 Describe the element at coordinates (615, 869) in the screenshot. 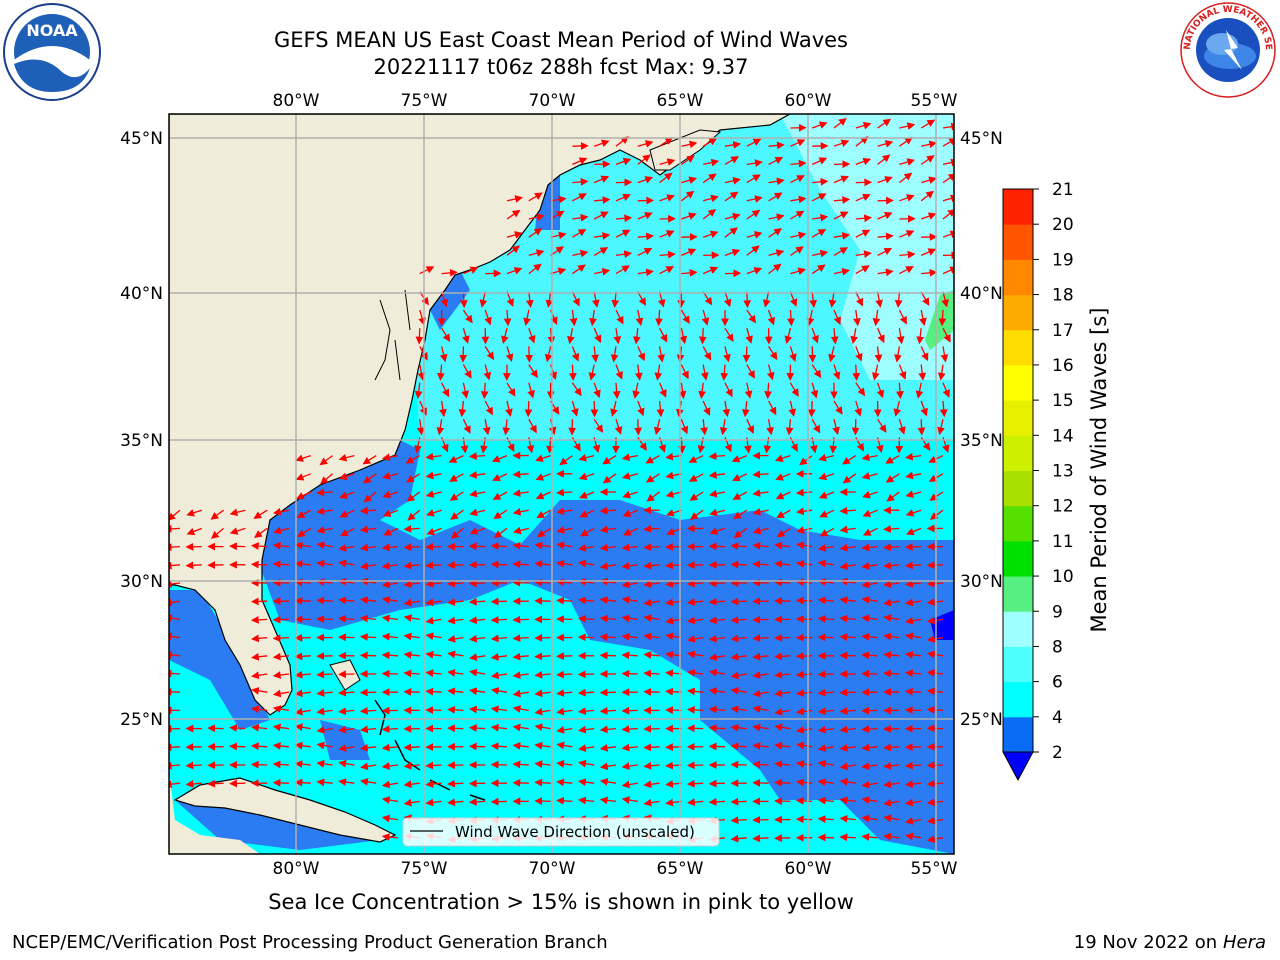

I see `lon-labels-bottom: 80°W 75°W 70°W 65°W 60°W 55°W` at that location.